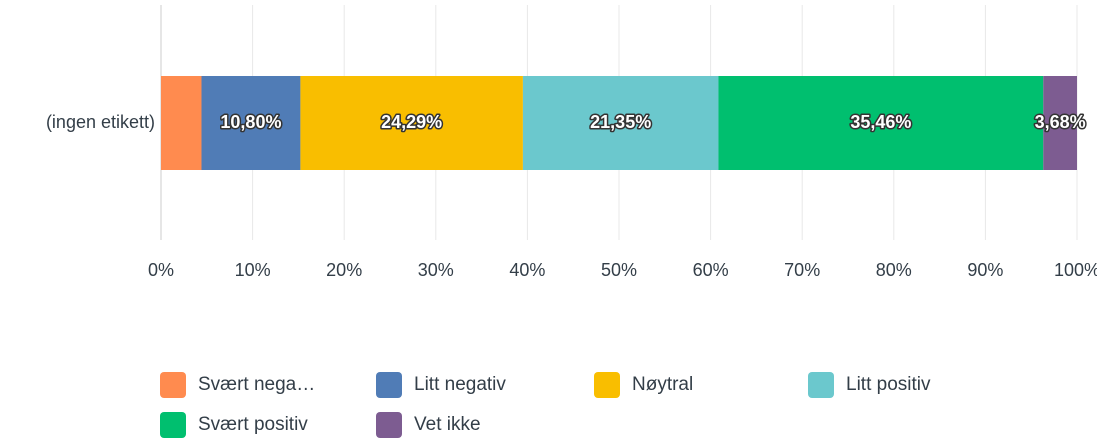  Describe the element at coordinates (888, 384) in the screenshot. I see `legend-label: Litt positiv` at that location.